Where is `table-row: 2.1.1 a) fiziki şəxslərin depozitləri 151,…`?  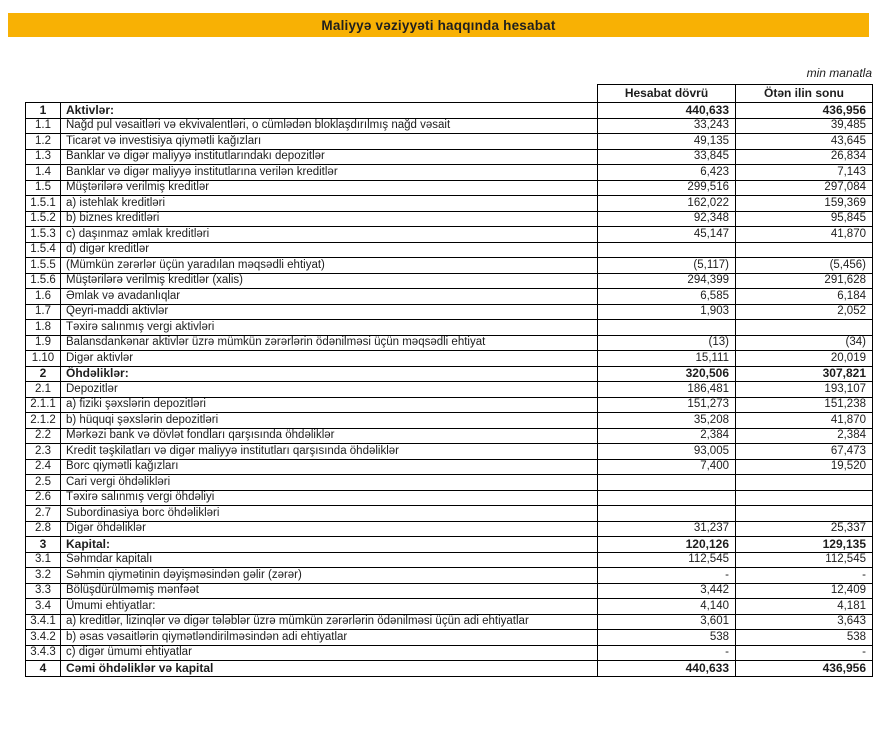
table-row: 2.1.1 a) fiziki şəxslərin depozitləri 151,… is located at coordinates (449, 404).